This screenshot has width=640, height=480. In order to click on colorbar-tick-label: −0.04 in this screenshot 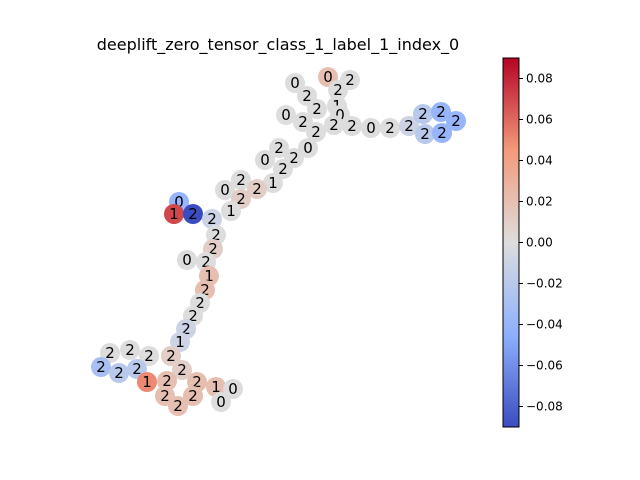, I will do `click(544, 325)`.